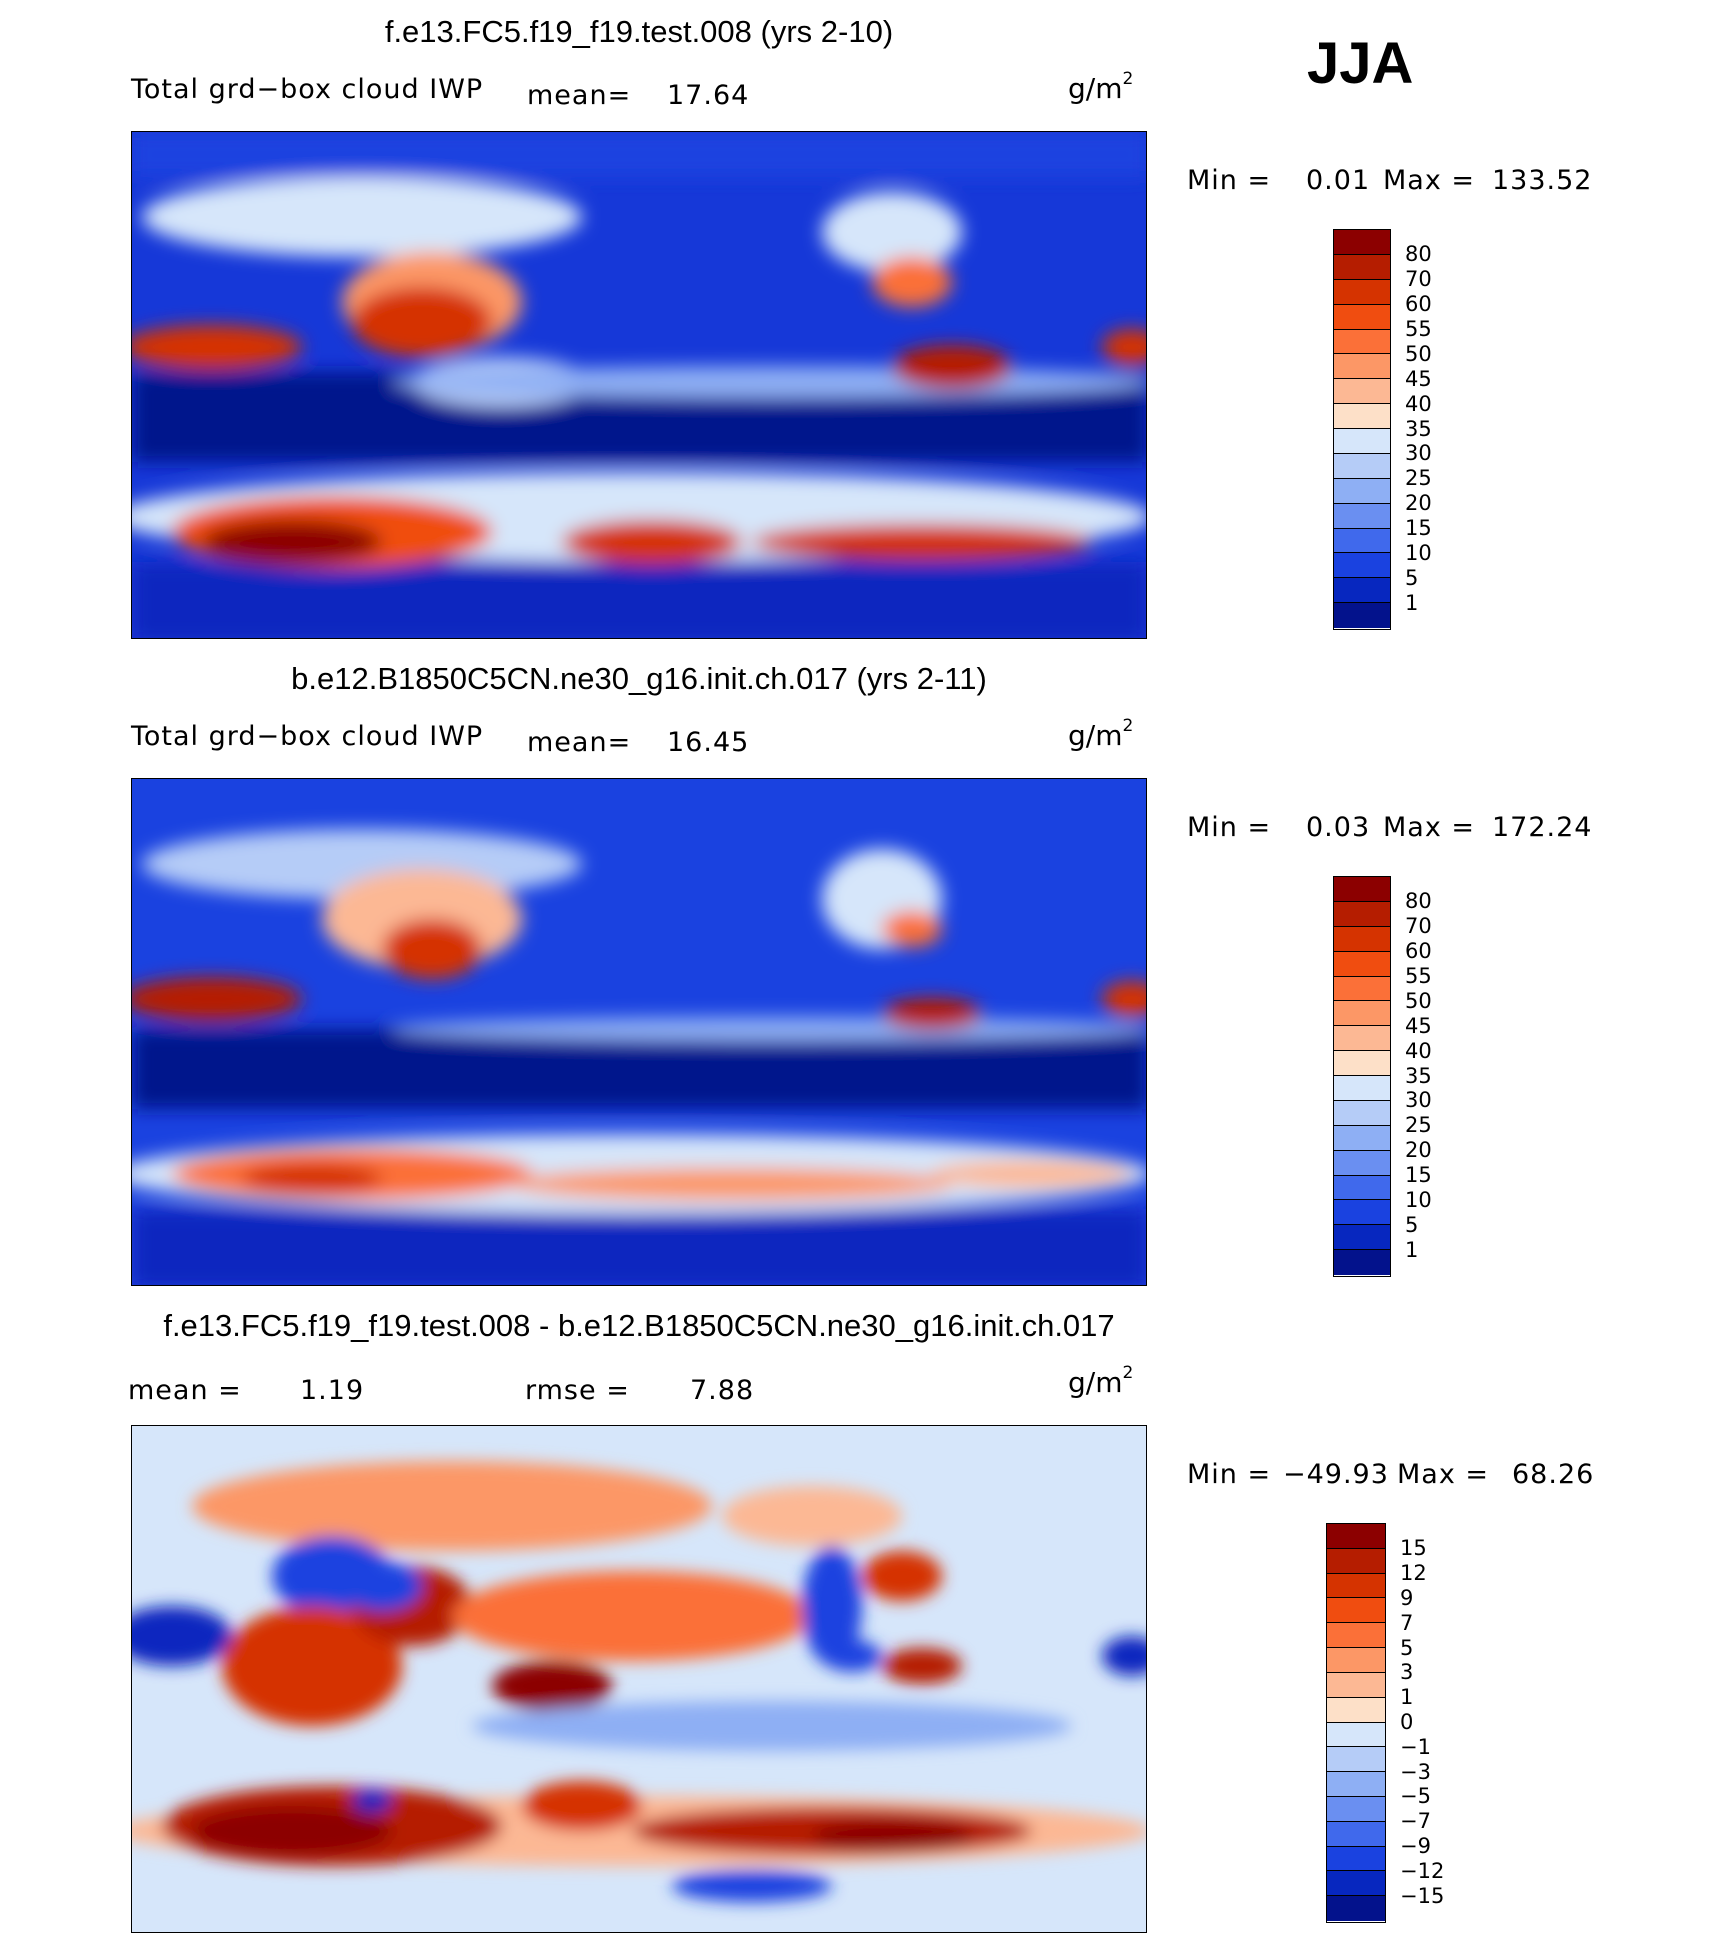 This screenshot has height=1947, width=1710. I want to click on panel-3-units: g/m2, so click(1101, 1380).